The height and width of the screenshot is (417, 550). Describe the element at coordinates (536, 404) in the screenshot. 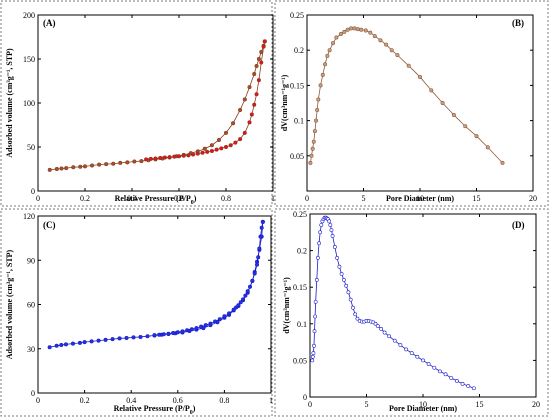

I see `x-tick-label: 20` at that location.